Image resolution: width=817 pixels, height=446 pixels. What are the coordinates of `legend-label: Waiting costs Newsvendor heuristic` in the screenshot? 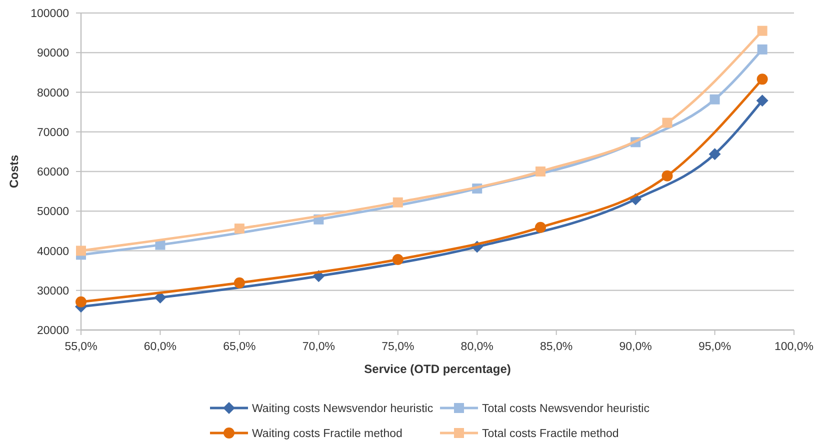 It's located at (343, 409).